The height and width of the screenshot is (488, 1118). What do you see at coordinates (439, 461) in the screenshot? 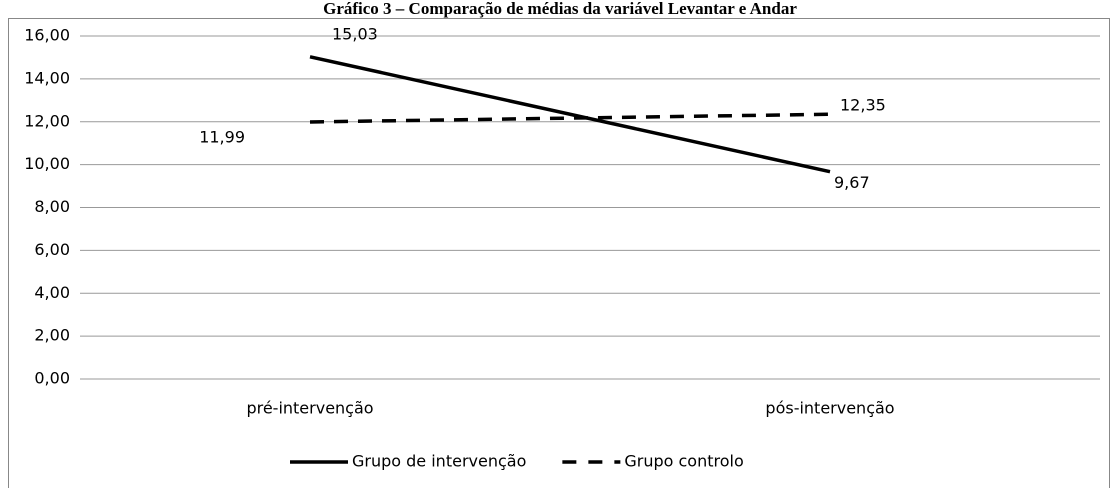
I see `legend-label: Grupo de intervenção` at bounding box center [439, 461].